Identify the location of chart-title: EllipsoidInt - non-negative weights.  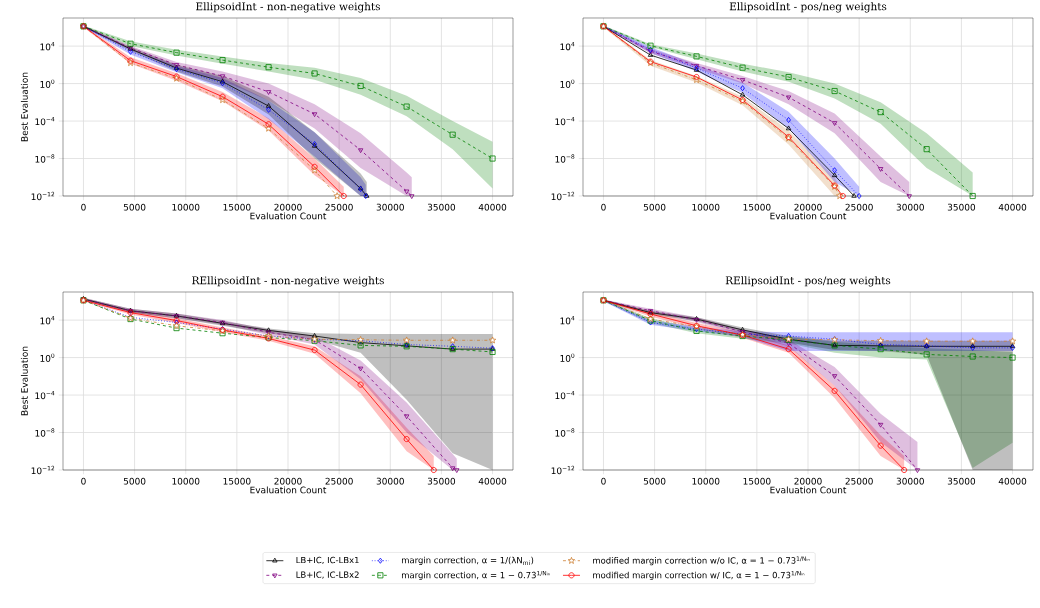
(288, 7).